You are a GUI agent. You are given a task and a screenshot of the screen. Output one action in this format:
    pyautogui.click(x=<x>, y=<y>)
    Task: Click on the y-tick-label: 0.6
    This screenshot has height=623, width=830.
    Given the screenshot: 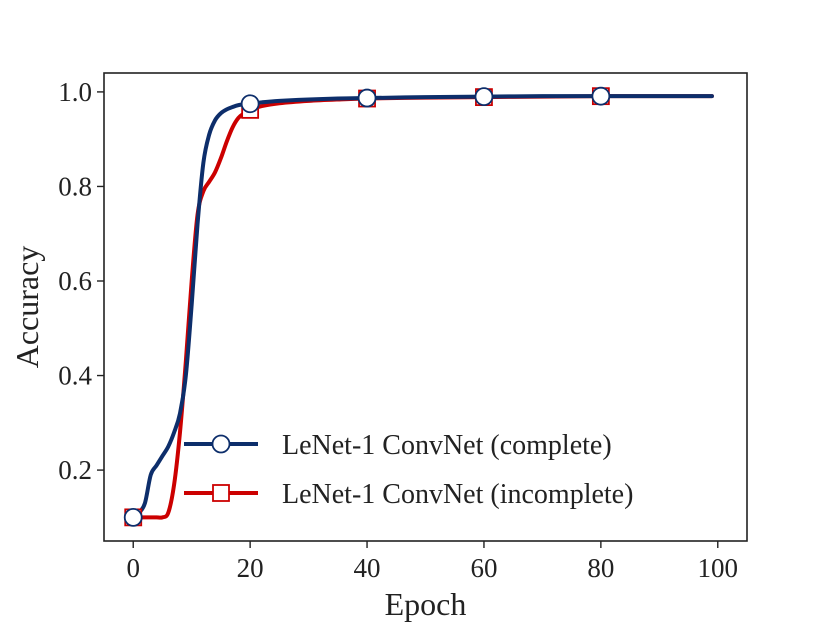 What is the action you would take?
    pyautogui.click(x=75, y=281)
    